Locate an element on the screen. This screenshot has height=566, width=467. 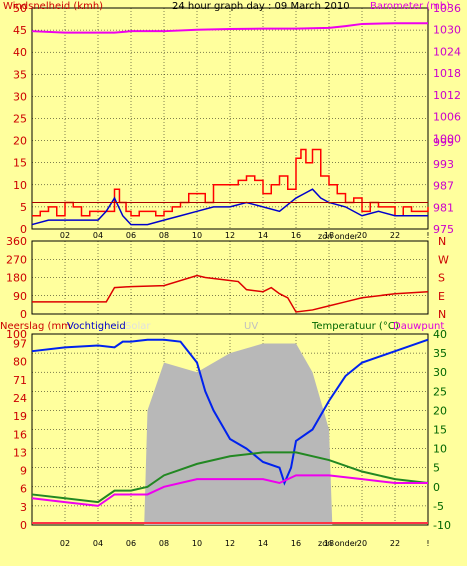
baro-y-tick: 993 is located at coordinates (443, 164).